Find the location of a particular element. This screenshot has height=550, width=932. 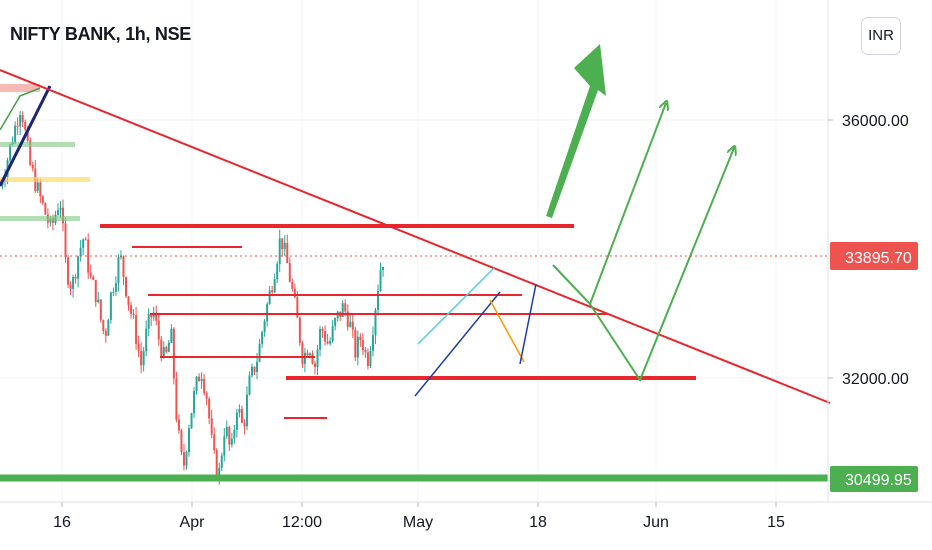

zone-yellow is located at coordinates (45, 179).